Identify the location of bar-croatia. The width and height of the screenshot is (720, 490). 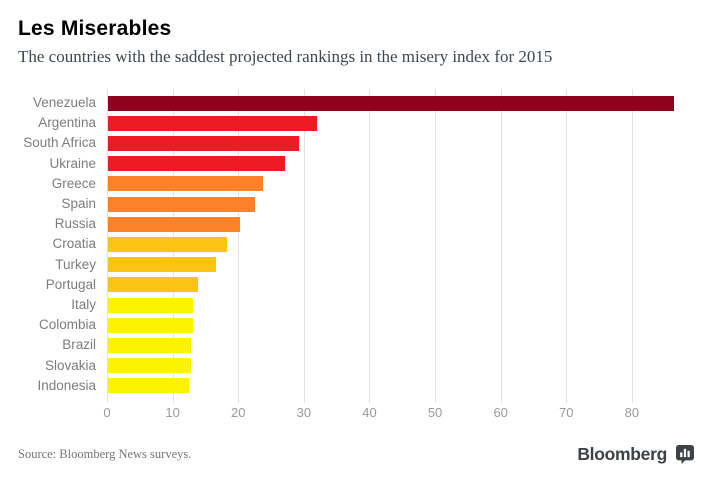
(168, 244).